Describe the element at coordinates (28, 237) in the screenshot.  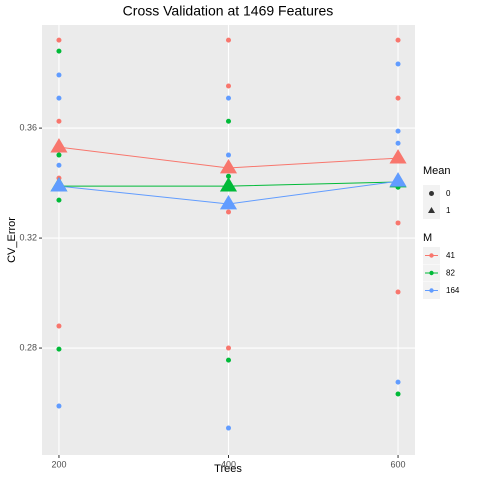
I see `y-tick-label: 0.32` at that location.